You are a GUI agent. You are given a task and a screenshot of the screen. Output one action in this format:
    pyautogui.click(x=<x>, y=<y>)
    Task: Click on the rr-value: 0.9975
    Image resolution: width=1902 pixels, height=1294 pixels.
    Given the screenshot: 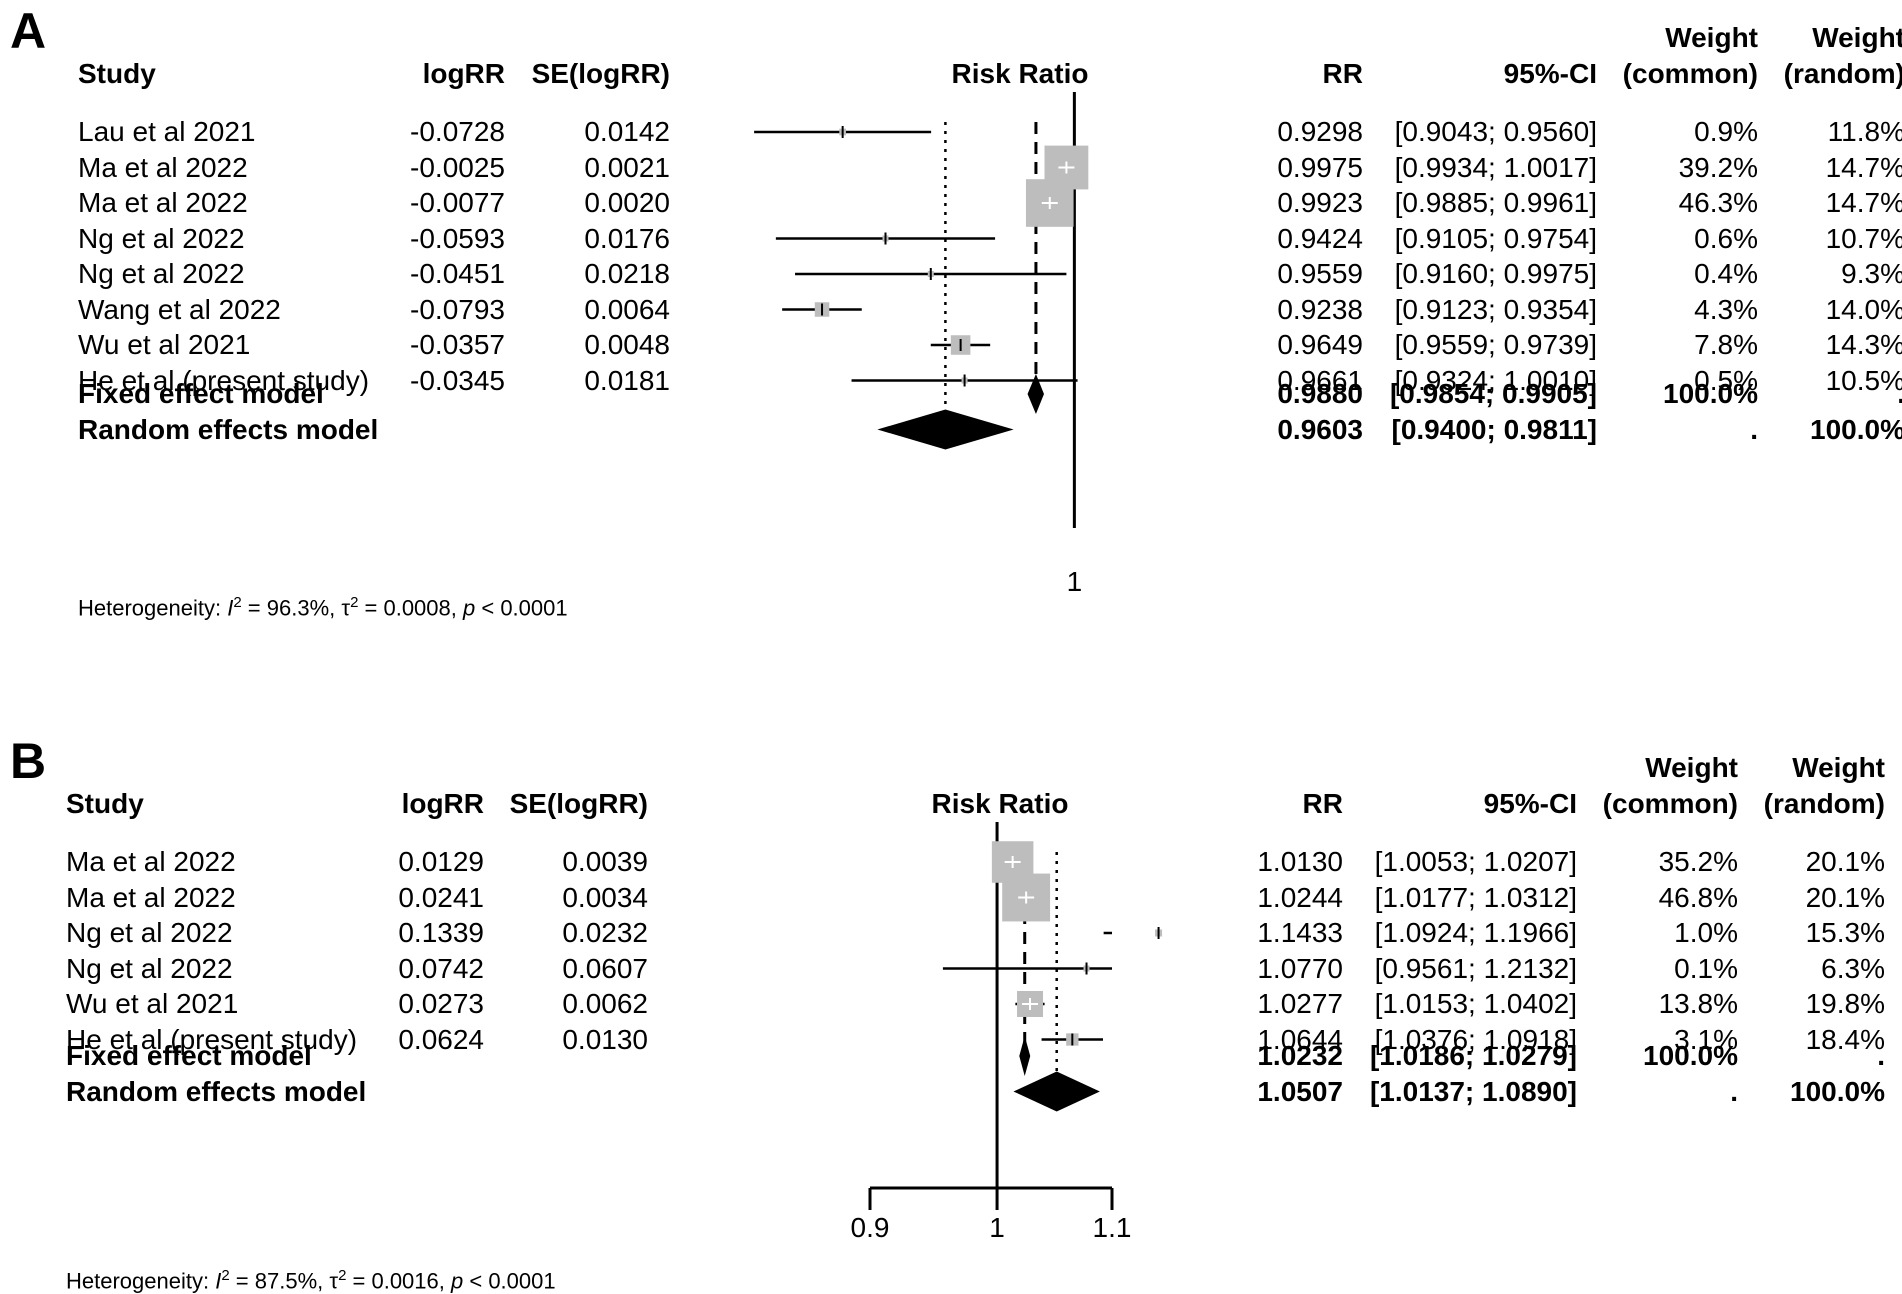 What is the action you would take?
    pyautogui.click(x=1320, y=167)
    